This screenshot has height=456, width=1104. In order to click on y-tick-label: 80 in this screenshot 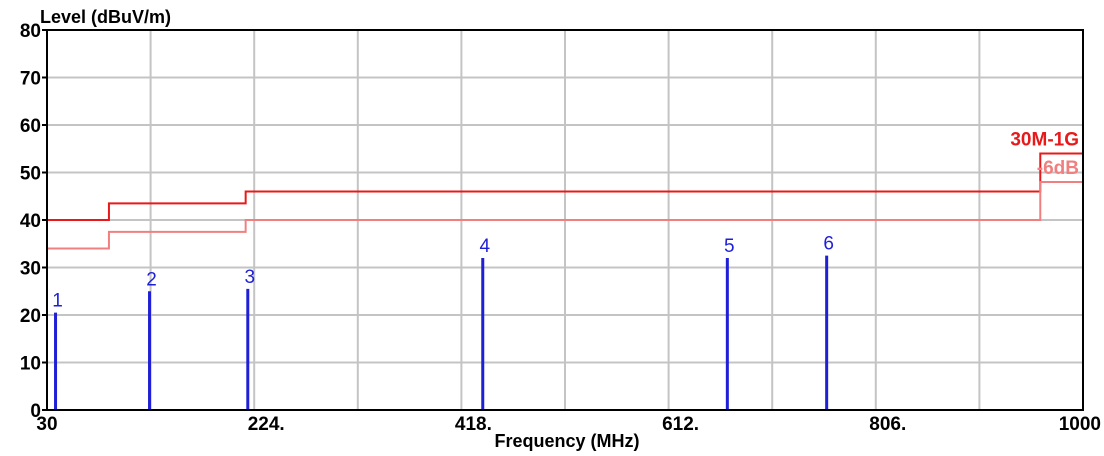, I will do `click(30, 31)`.